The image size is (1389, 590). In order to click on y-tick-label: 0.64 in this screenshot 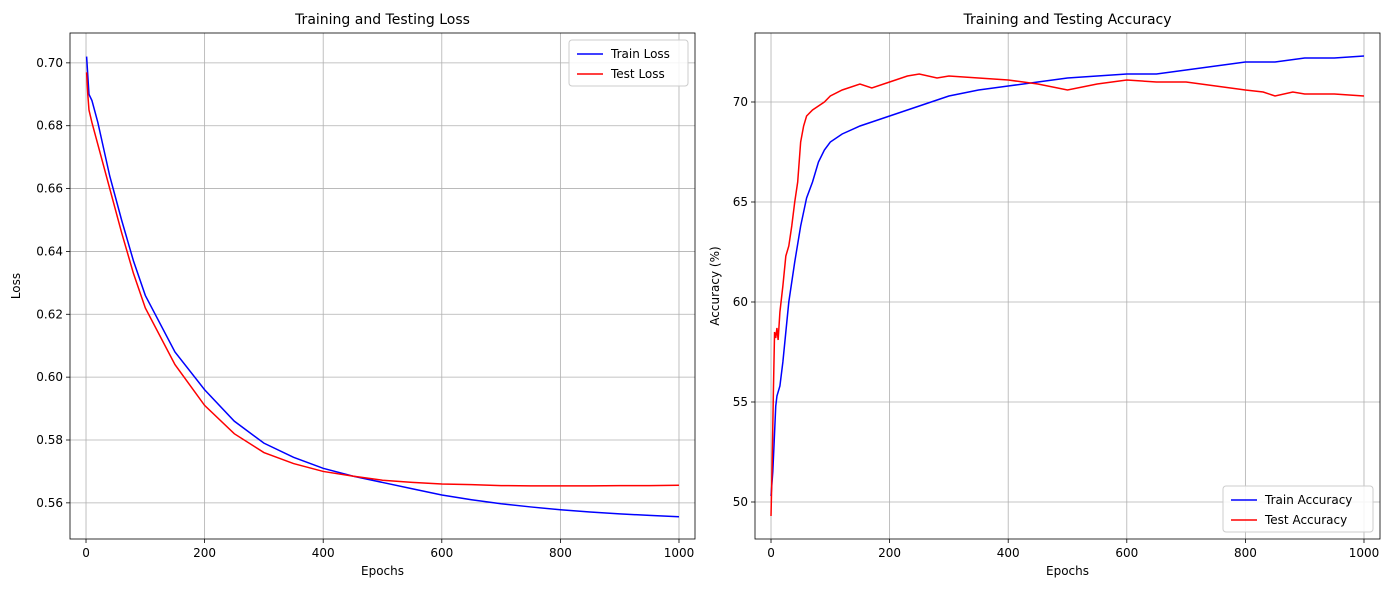, I will do `click(49, 251)`.